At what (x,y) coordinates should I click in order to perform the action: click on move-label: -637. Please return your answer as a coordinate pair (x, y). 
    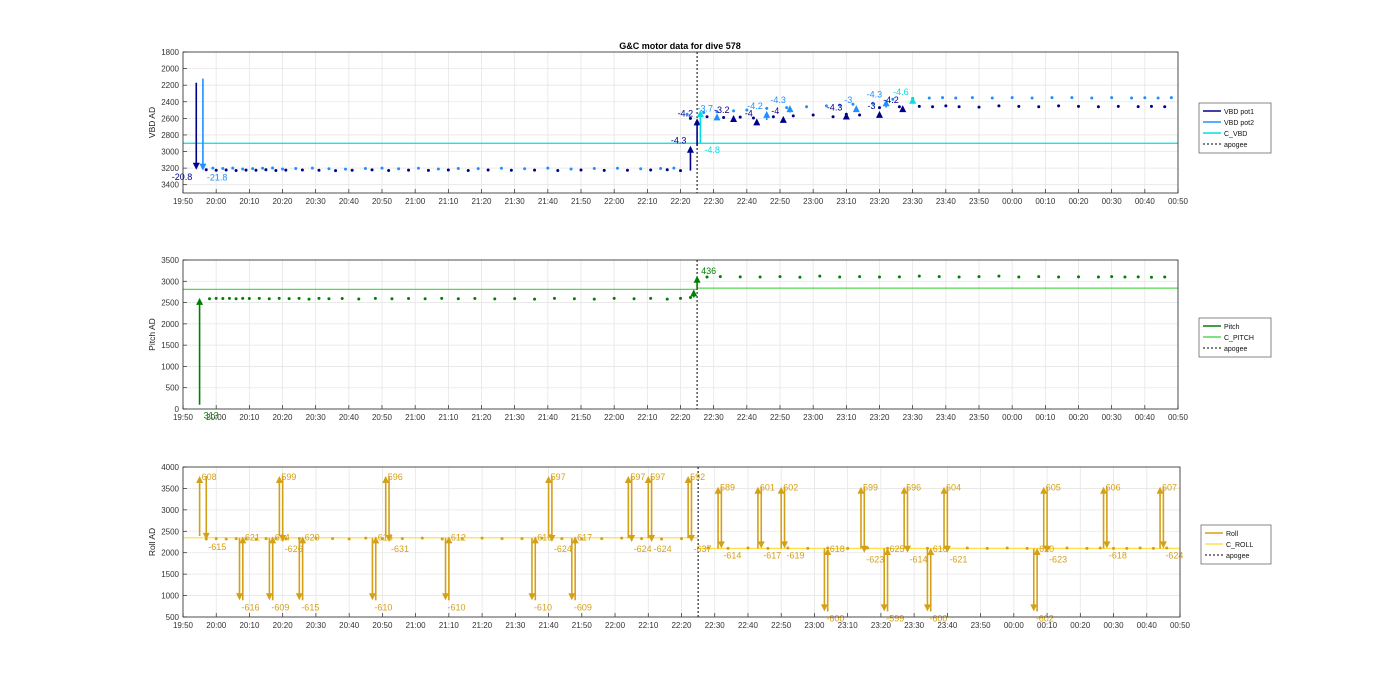
    Looking at the image, I should click on (702, 549).